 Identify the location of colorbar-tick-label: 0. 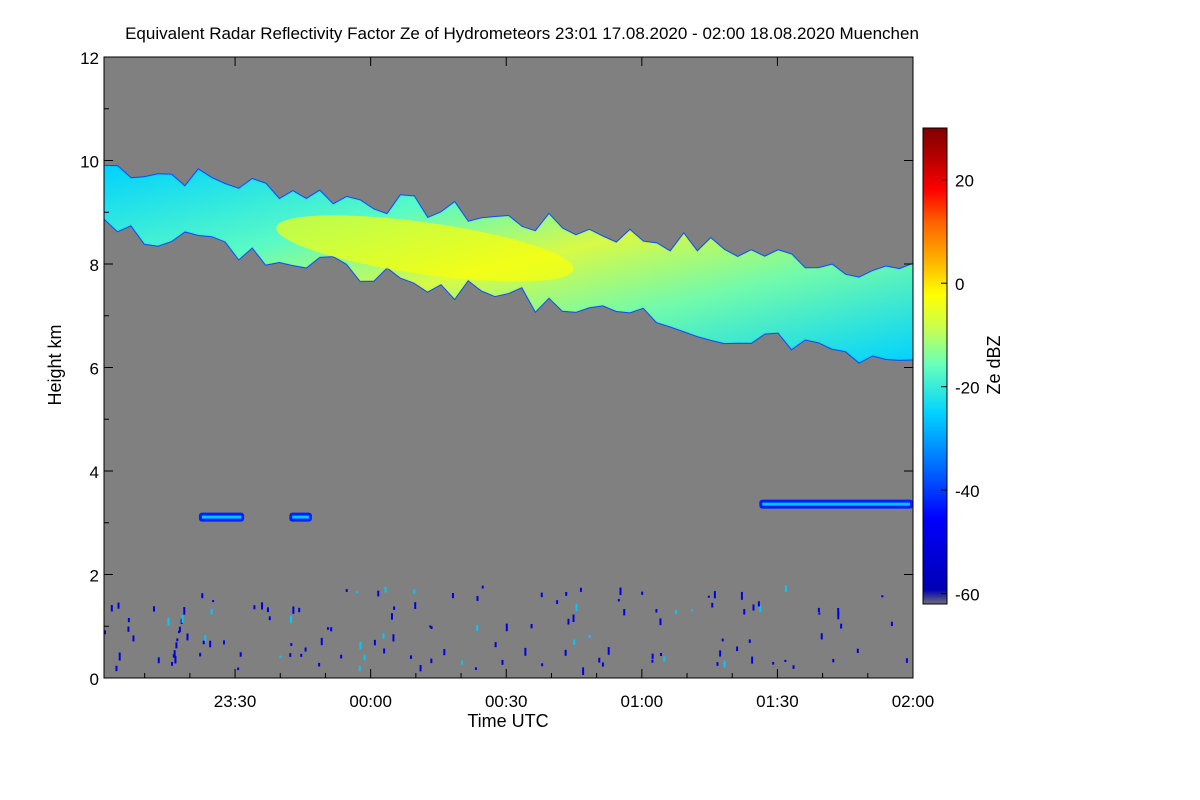
(959, 284).